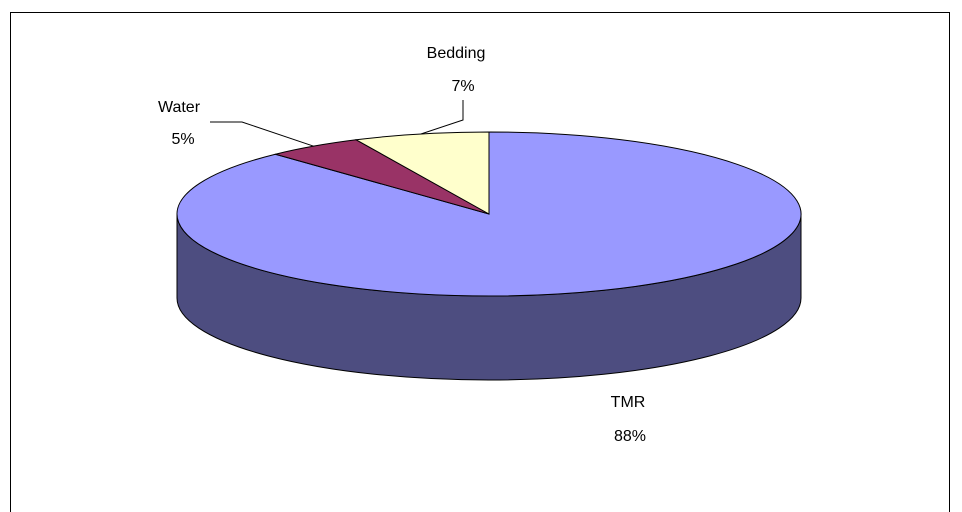 The image size is (962, 512). Describe the element at coordinates (262, 134) in the screenshot. I see `leader-line-water` at that location.